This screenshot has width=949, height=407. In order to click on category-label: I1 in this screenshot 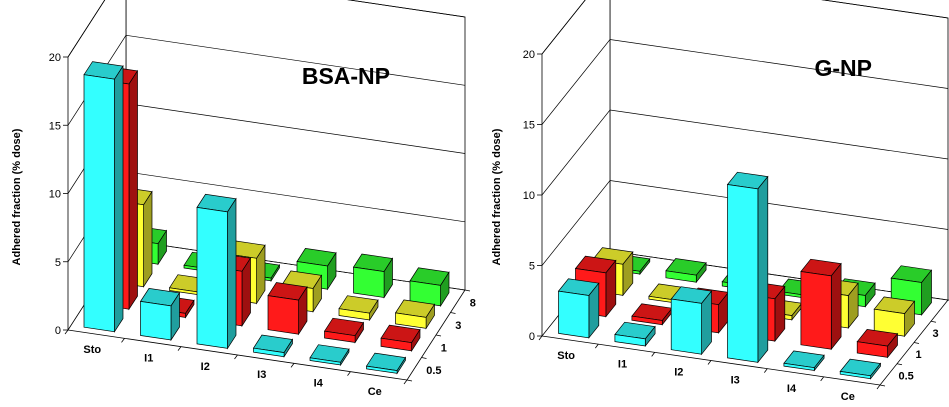, I will do `click(148, 359)`.